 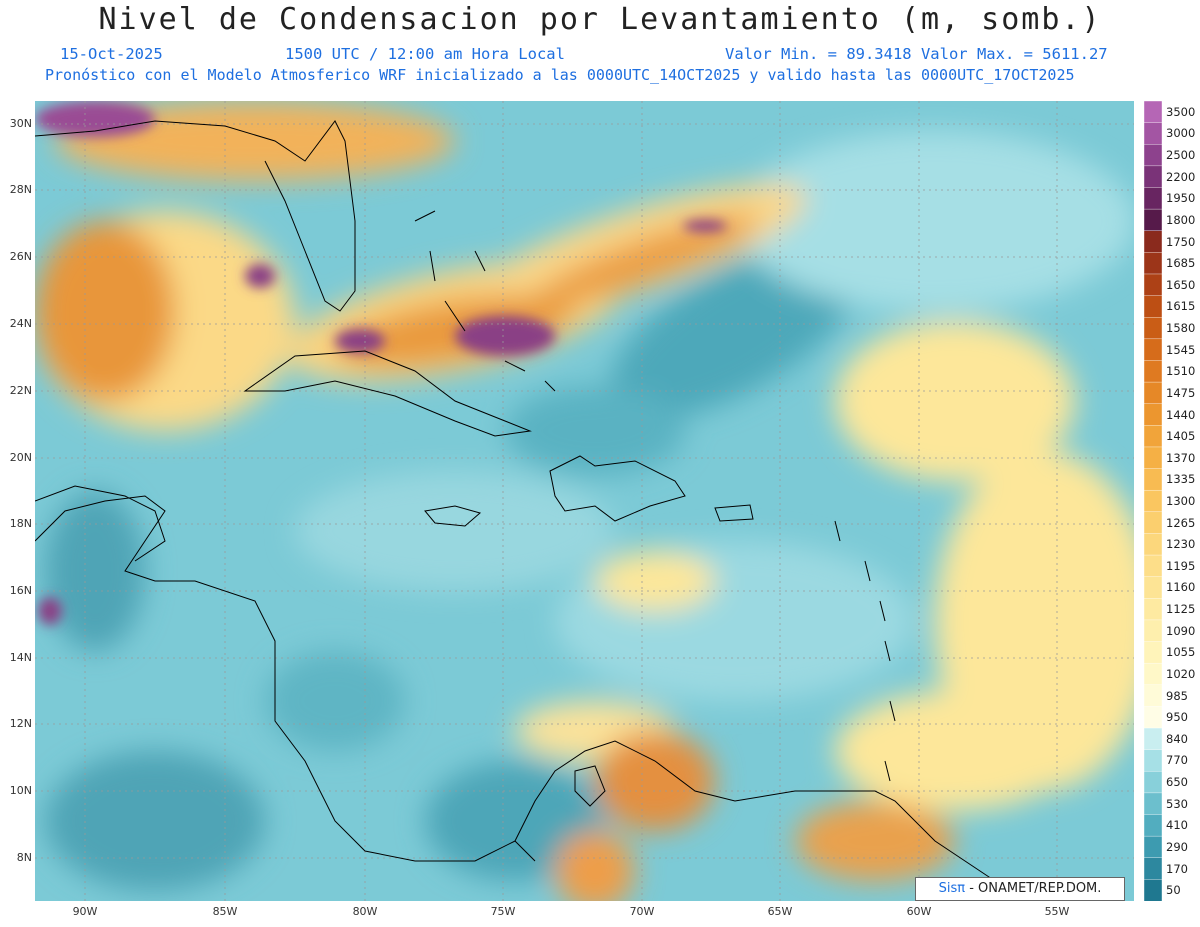 What do you see at coordinates (1033, 888) in the screenshot?
I see `credit-org: - ONAMET/REP.DOM.` at bounding box center [1033, 888].